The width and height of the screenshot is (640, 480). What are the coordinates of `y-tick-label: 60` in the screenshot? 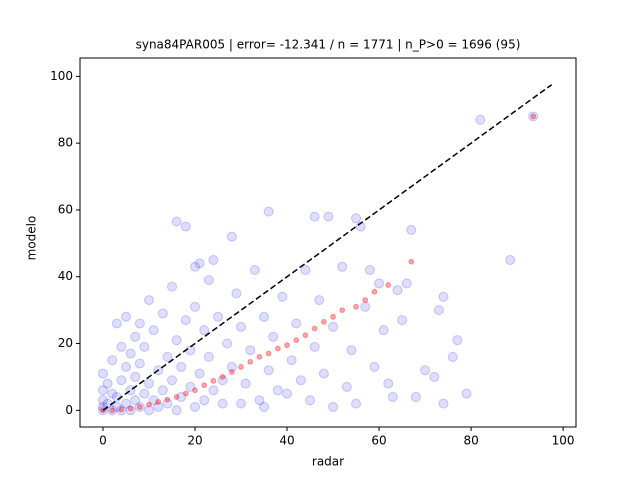 It's located at (65, 209).